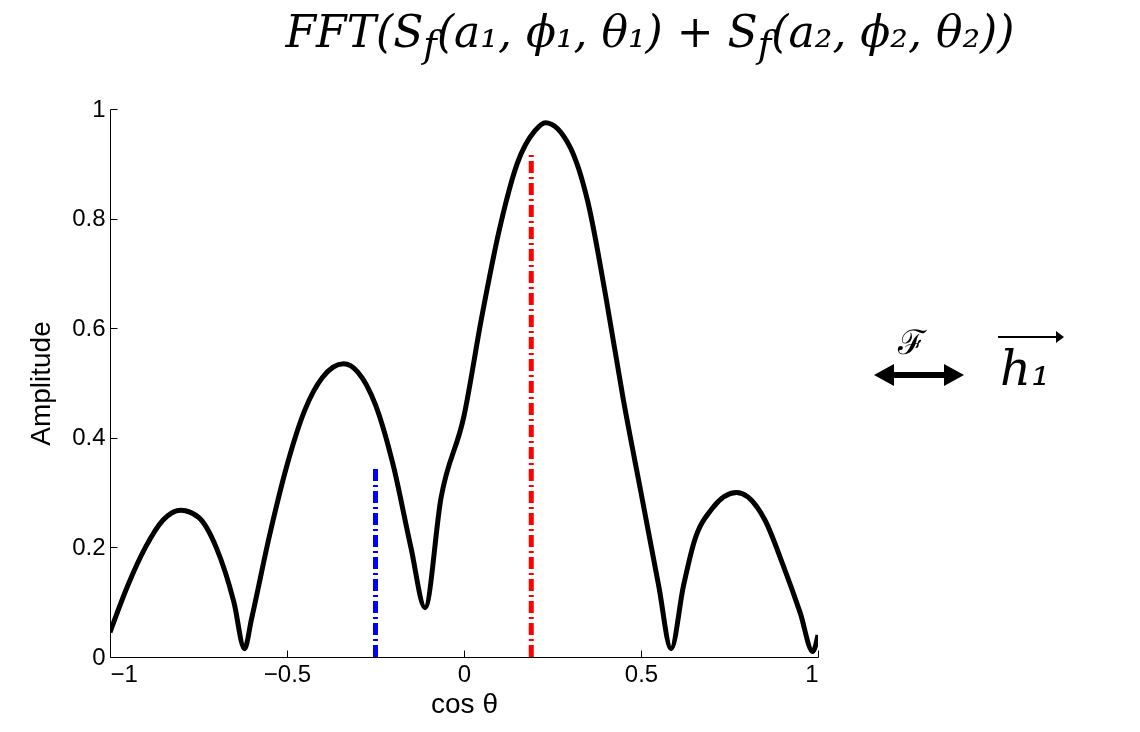 This screenshot has width=1140, height=732. I want to click on y-tick-label: 0.2, so click(89, 546).